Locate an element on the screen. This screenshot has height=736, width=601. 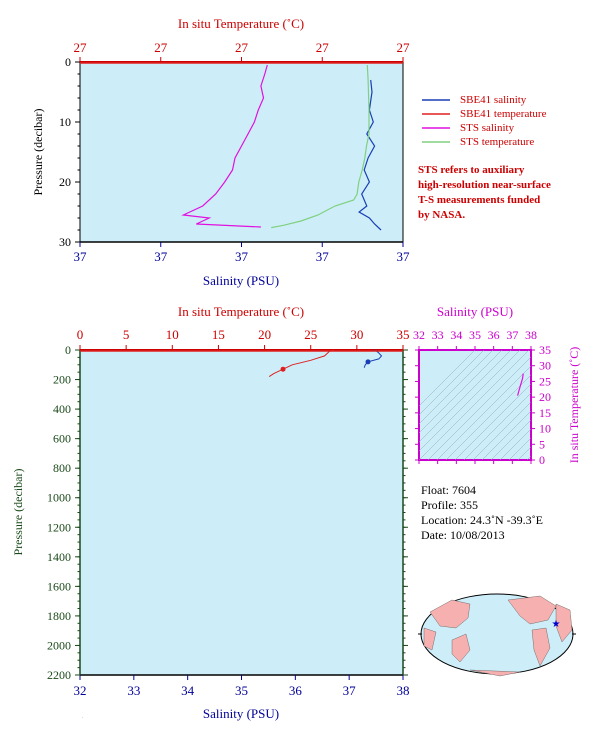
land-asia-west is located at coordinates (450, 614).